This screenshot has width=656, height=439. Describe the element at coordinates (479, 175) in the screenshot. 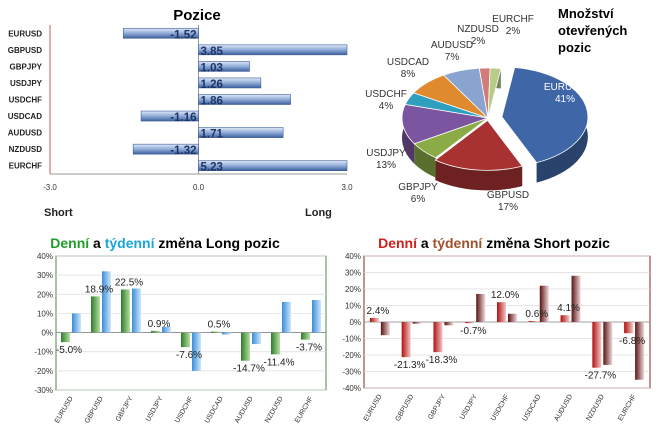

I see `pie-slice-side` at that location.